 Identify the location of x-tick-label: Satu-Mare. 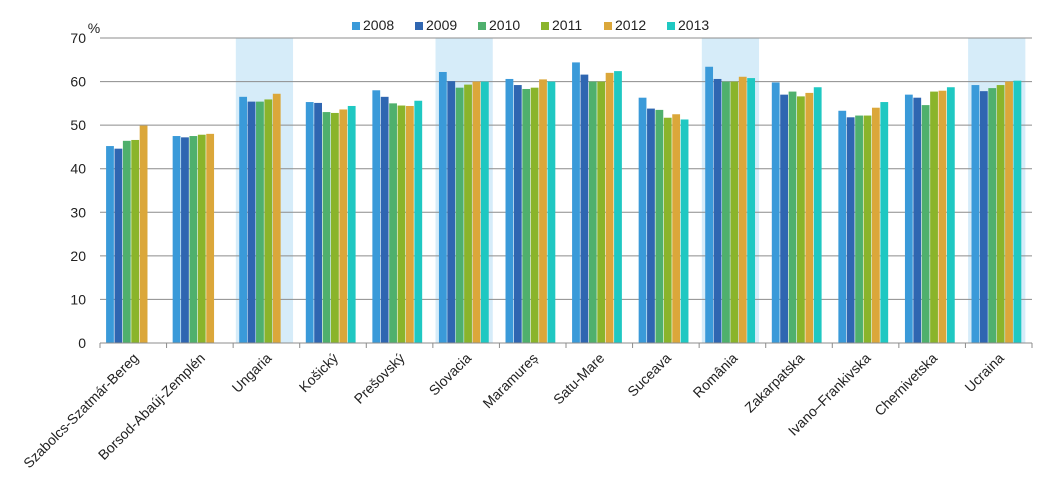
(579, 379).